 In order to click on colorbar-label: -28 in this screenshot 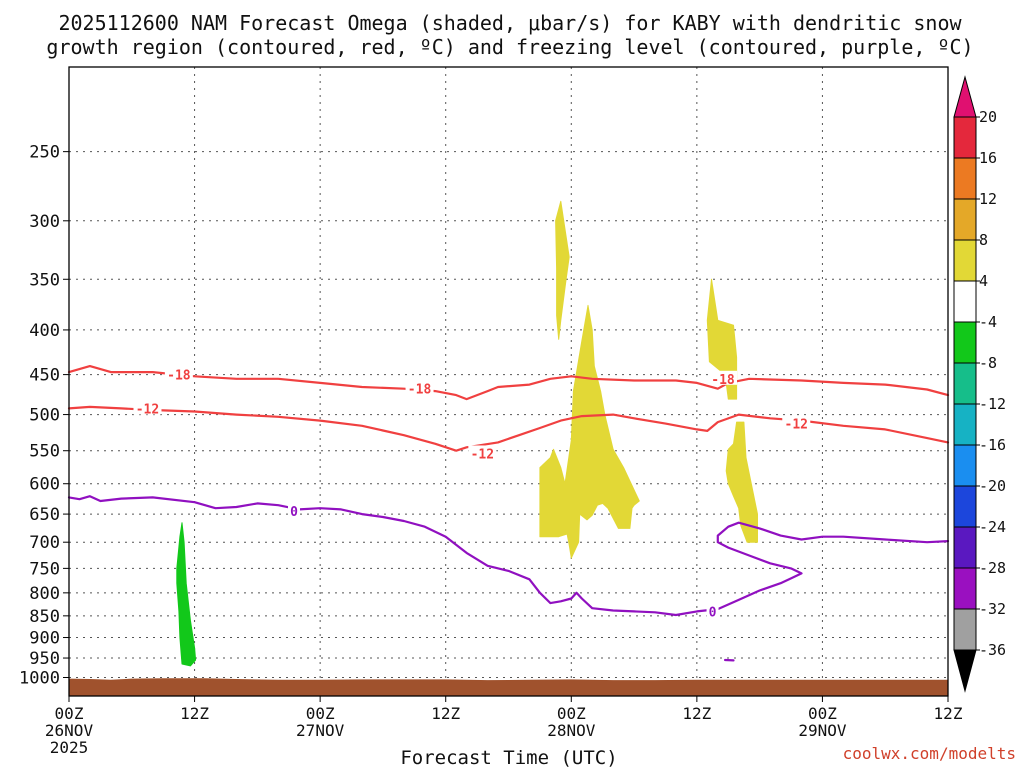, I will do `click(992, 568)`.